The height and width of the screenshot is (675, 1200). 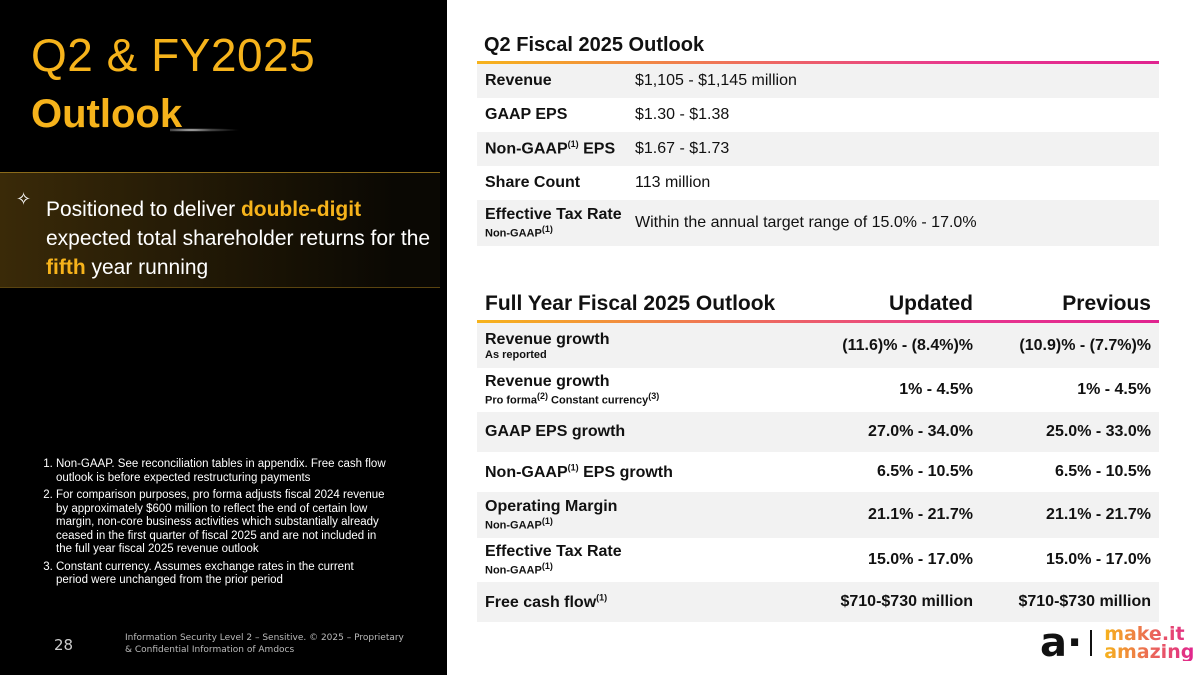 I want to click on title-line1: Q2 & FY2025, so click(x=173, y=55).